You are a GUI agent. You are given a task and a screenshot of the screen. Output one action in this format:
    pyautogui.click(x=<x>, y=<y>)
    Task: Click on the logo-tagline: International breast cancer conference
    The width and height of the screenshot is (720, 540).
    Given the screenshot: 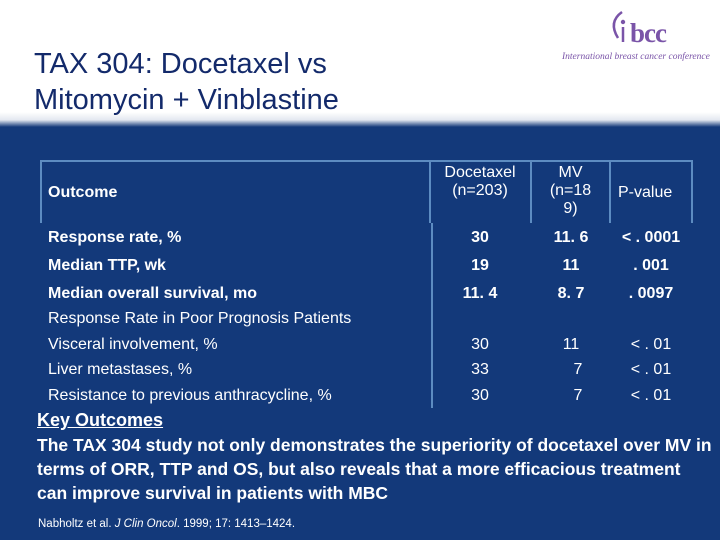 What is the action you would take?
    pyautogui.click(x=636, y=57)
    